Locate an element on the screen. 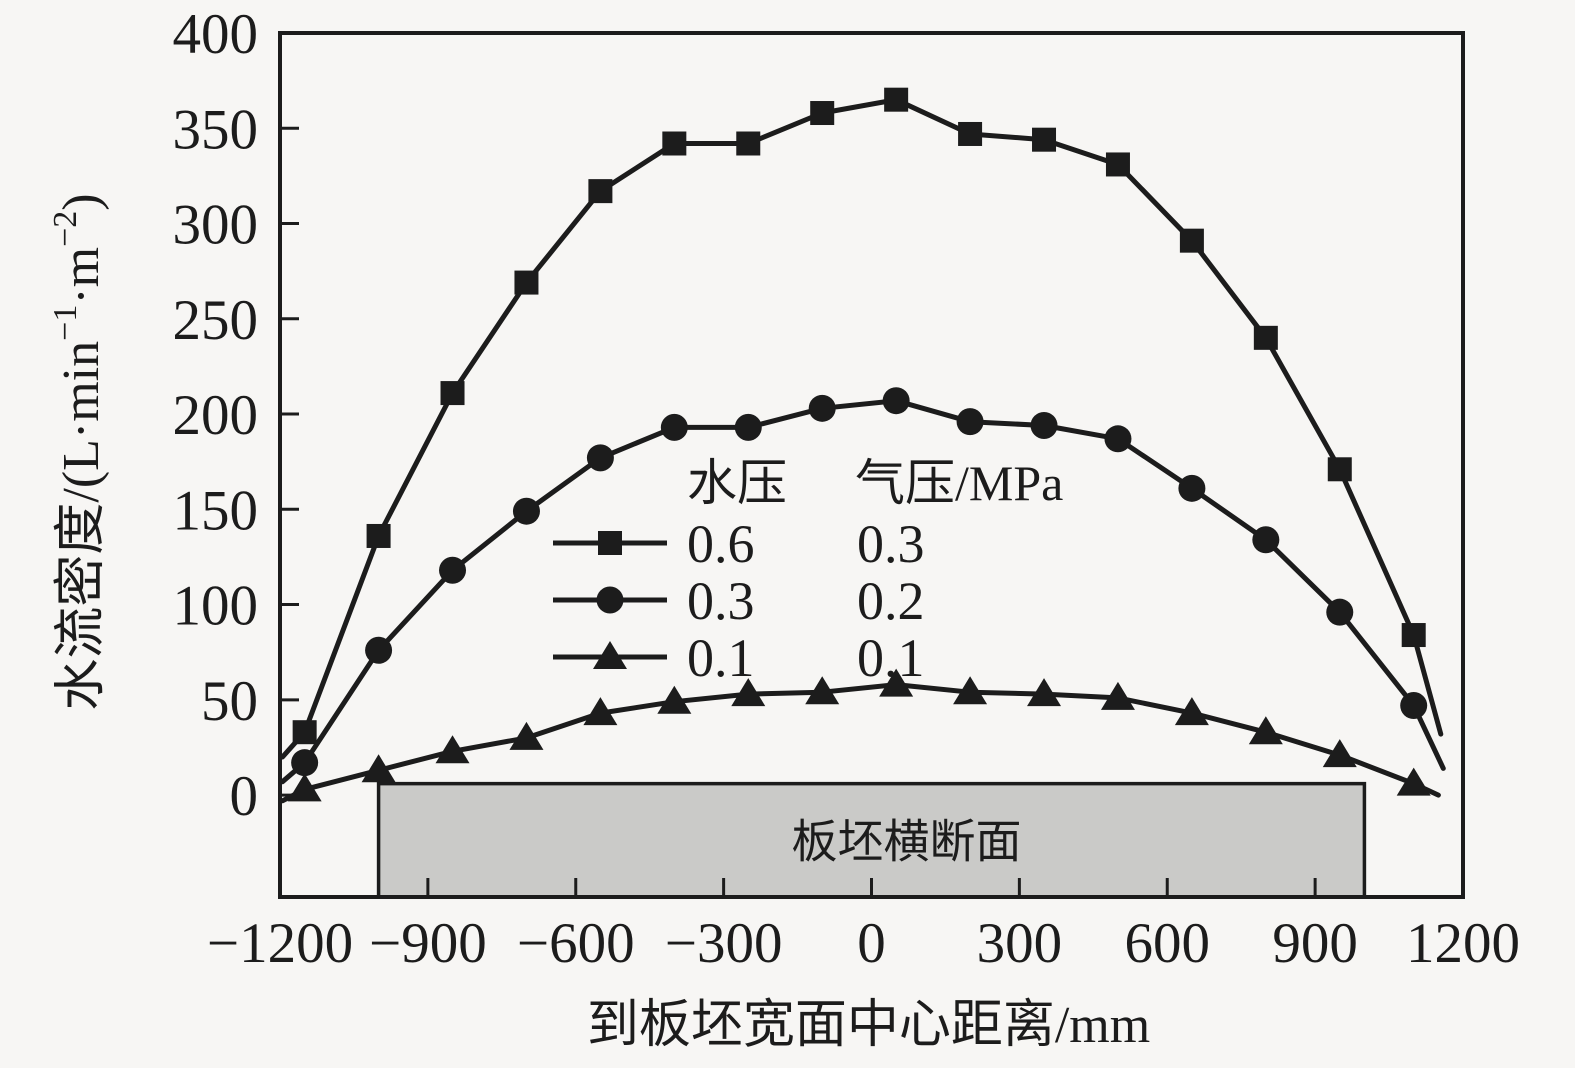 The height and width of the screenshot is (1068, 1575). legend-air-pressure-value: 0.2 is located at coordinates (891, 601).